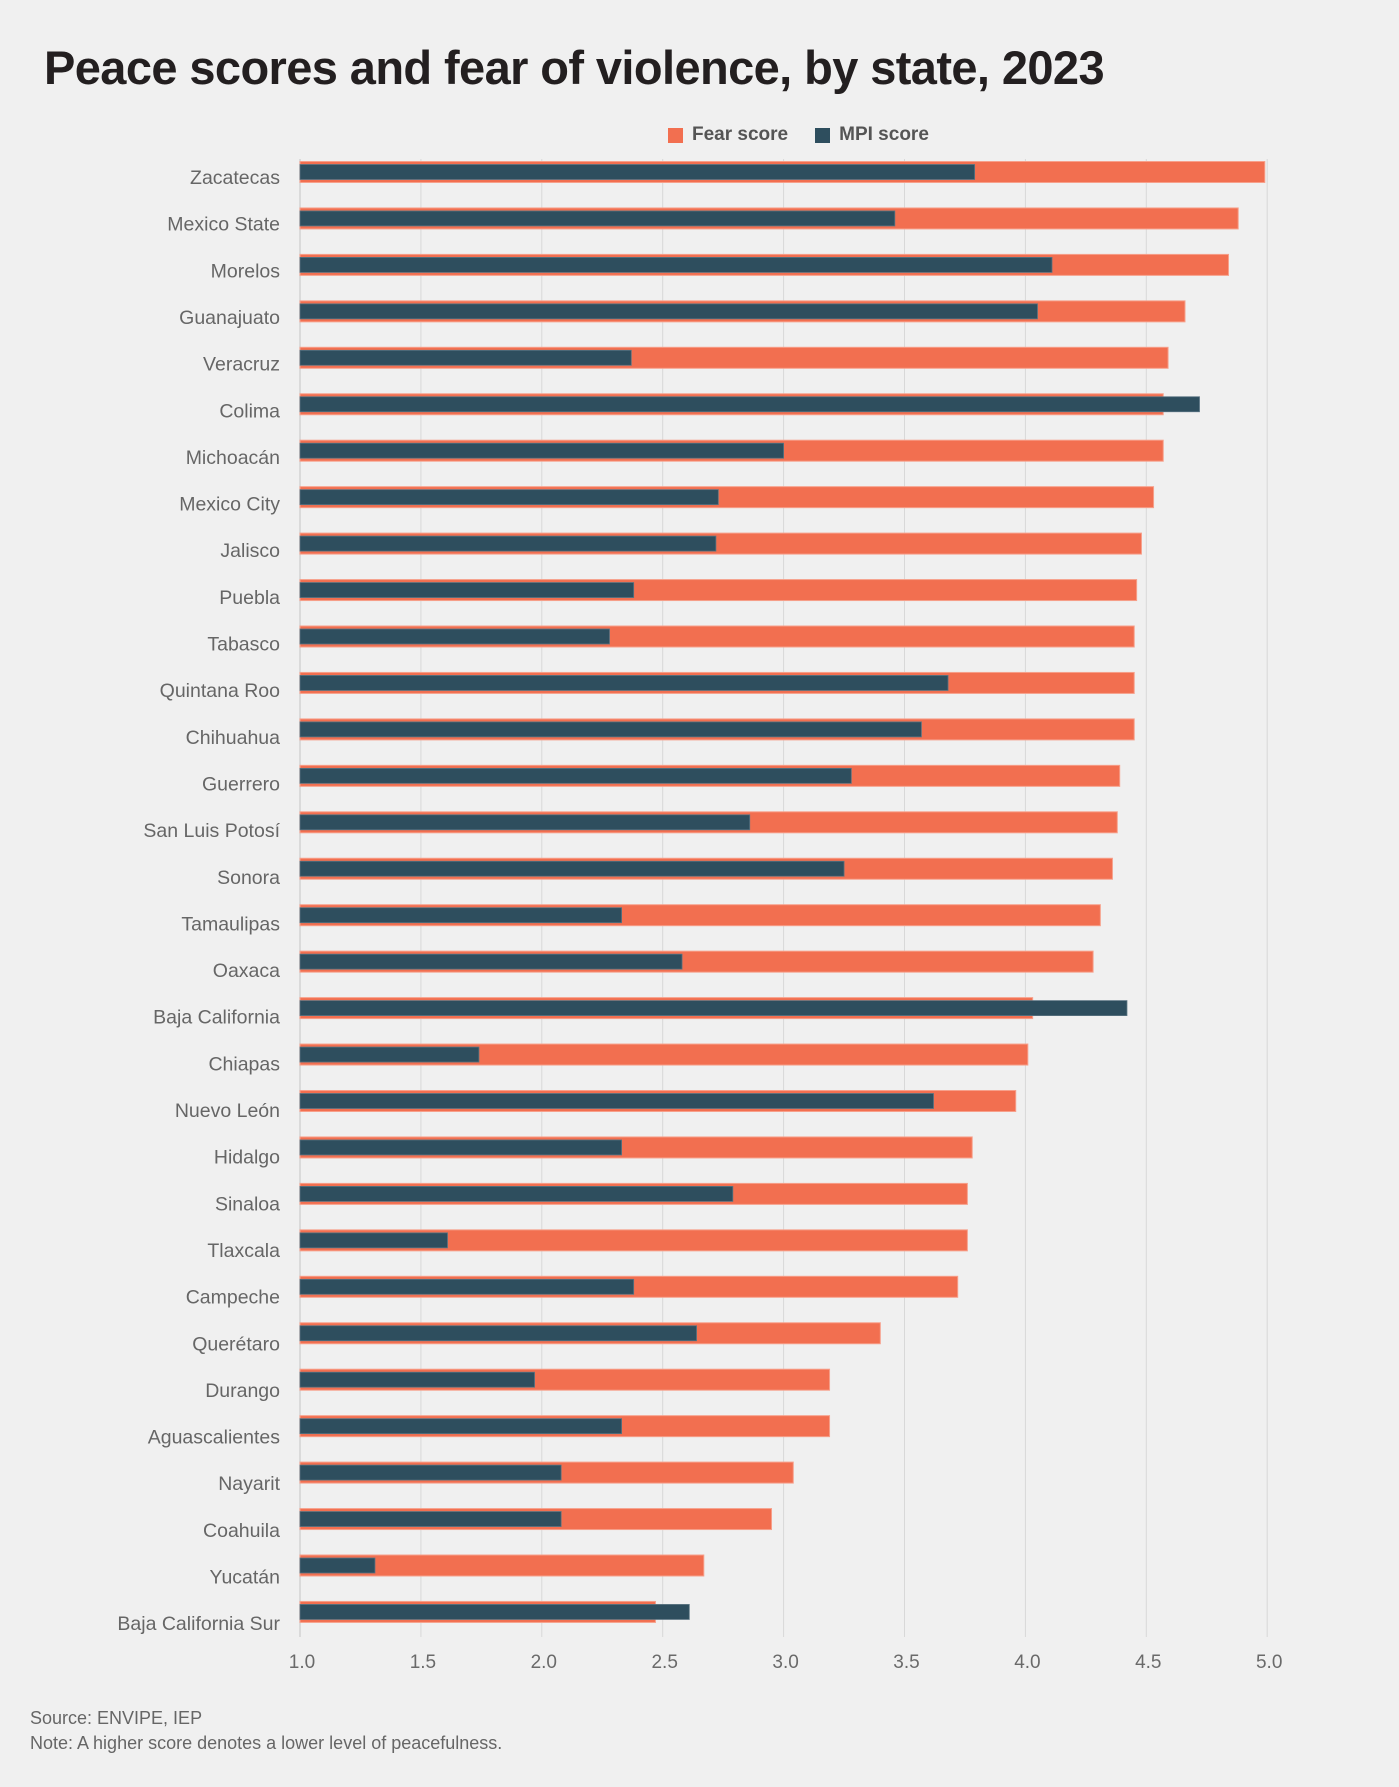 This screenshot has height=1787, width=1399. I want to click on source-note: Source: ENVIPE, IEP, so click(116, 1718).